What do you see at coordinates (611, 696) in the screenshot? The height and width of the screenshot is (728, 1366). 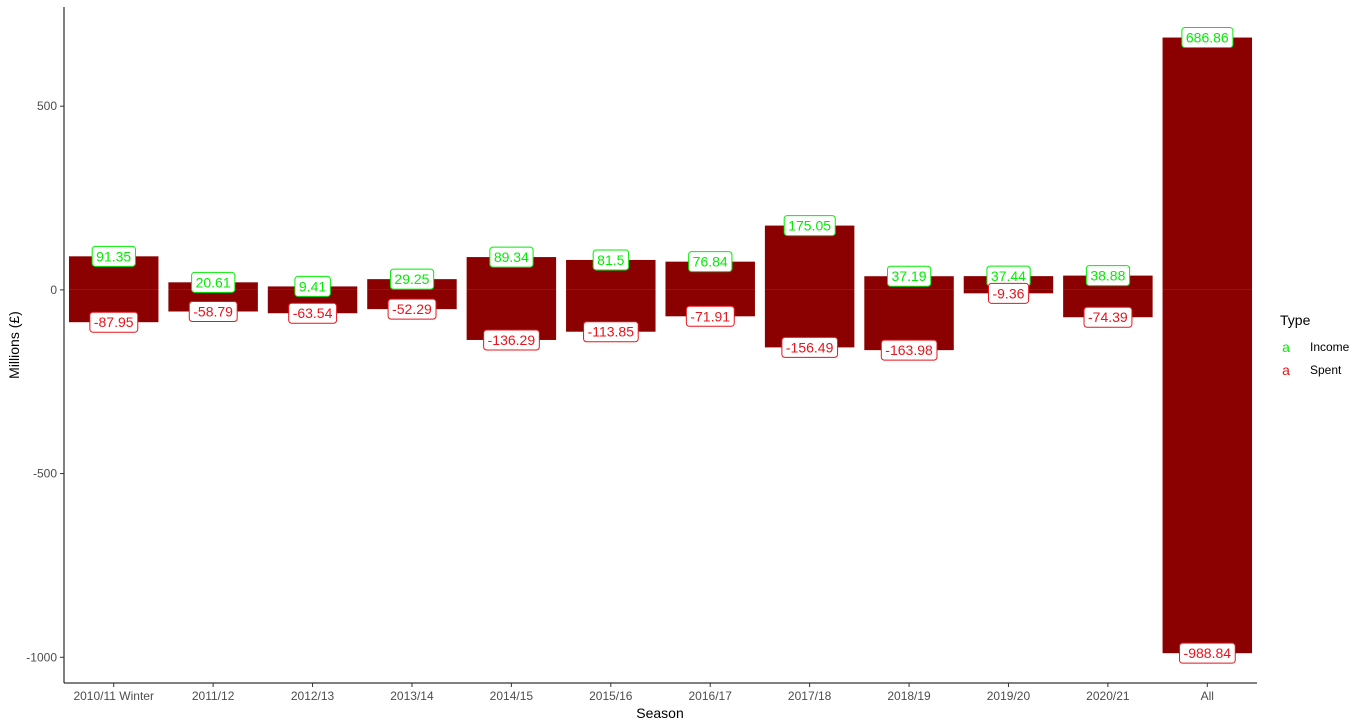 I see `x-tick-label: 2015/16` at bounding box center [611, 696].